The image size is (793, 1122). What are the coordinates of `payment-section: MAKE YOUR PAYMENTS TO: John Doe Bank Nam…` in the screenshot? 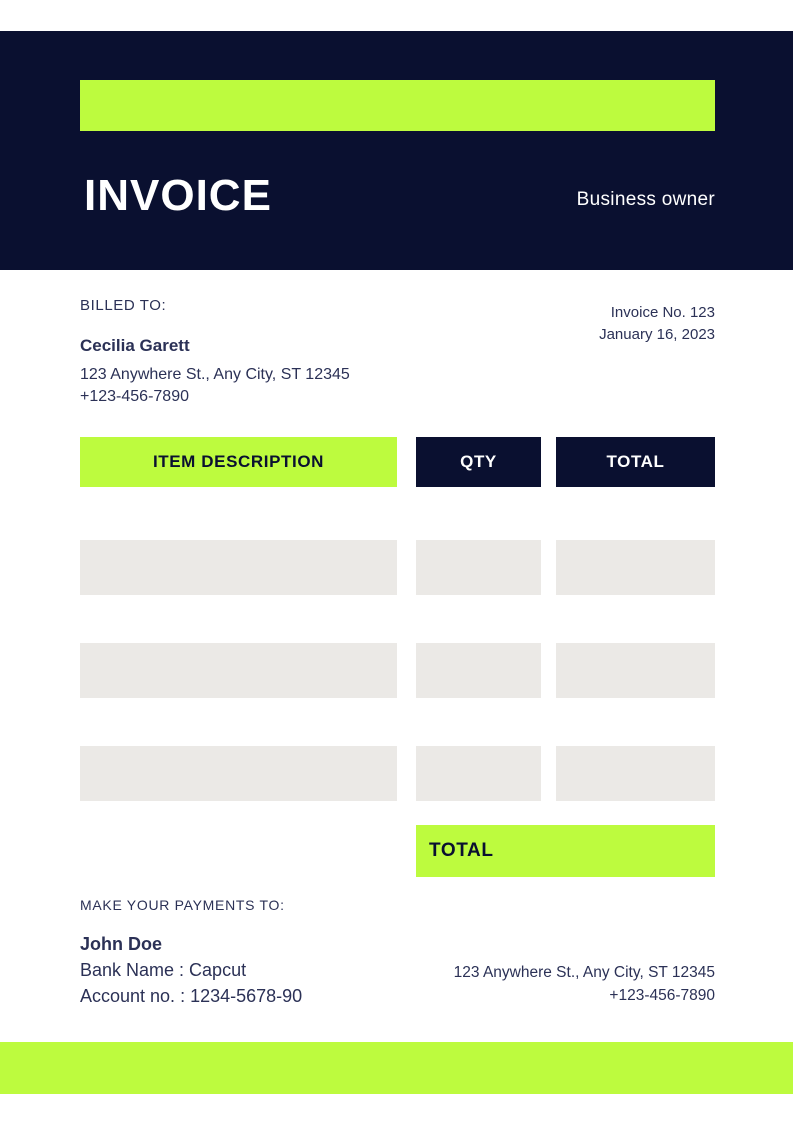 It's located at (260, 953).